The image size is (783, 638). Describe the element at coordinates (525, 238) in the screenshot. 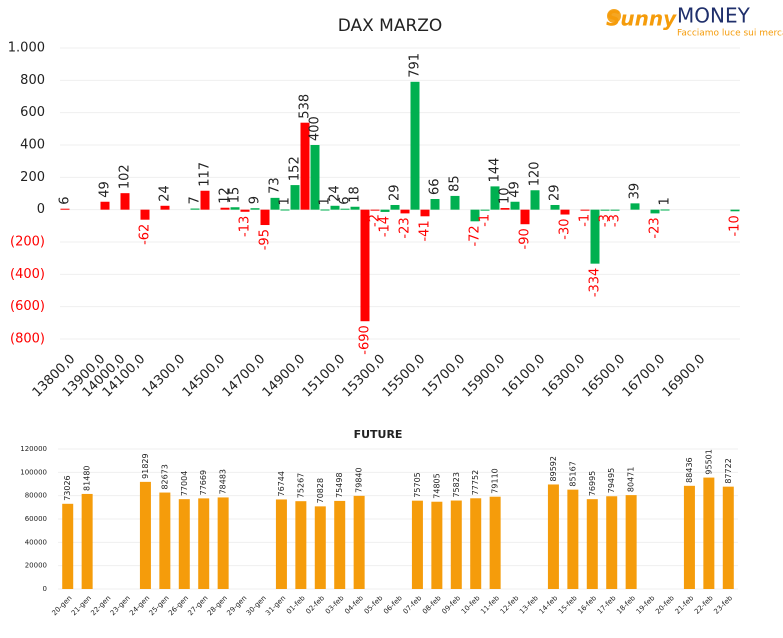

I see `value-label: -90` at that location.